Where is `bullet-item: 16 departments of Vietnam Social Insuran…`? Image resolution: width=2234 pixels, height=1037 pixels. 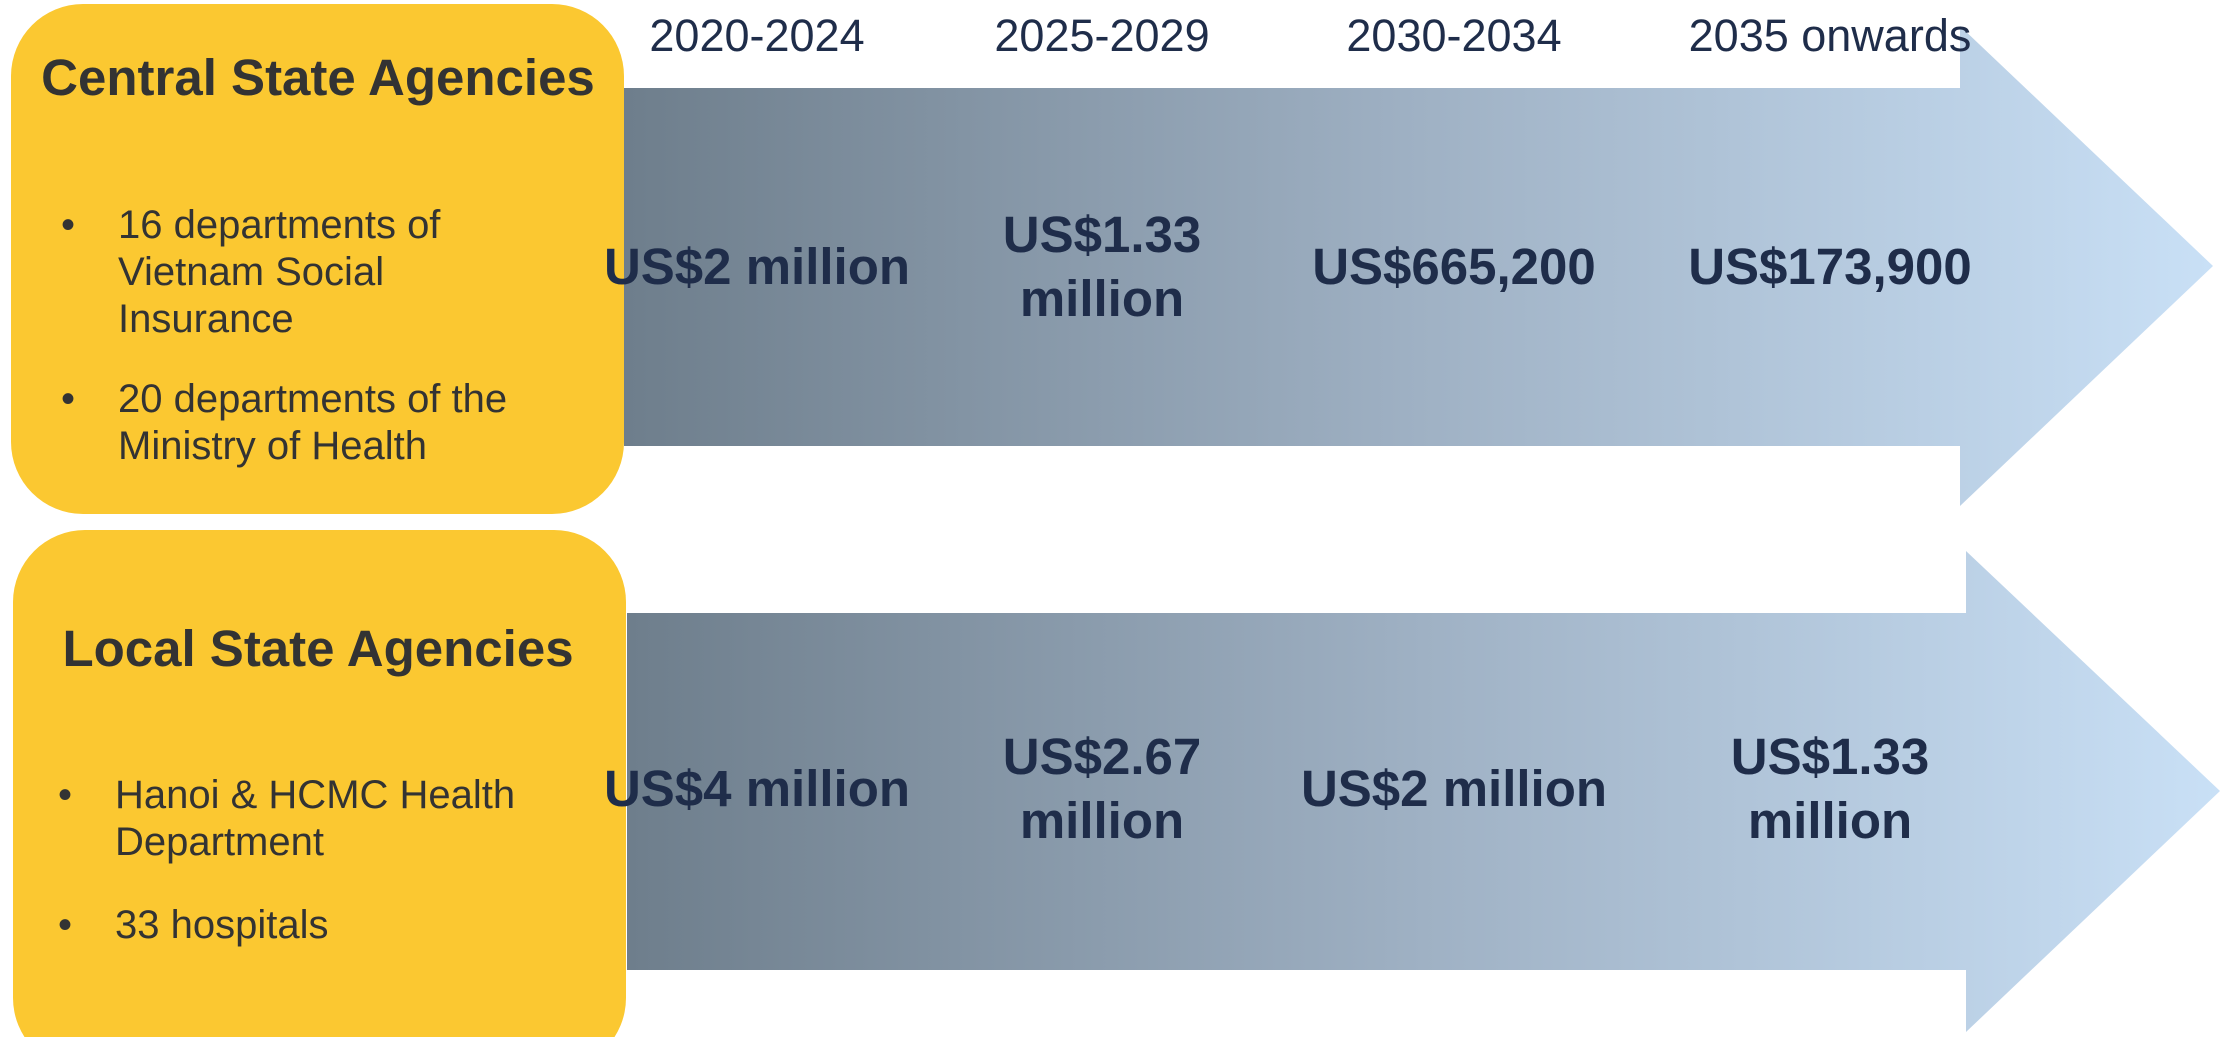
bullet-item: 16 departments of Vietnam Social Insuran… is located at coordinates (309, 272).